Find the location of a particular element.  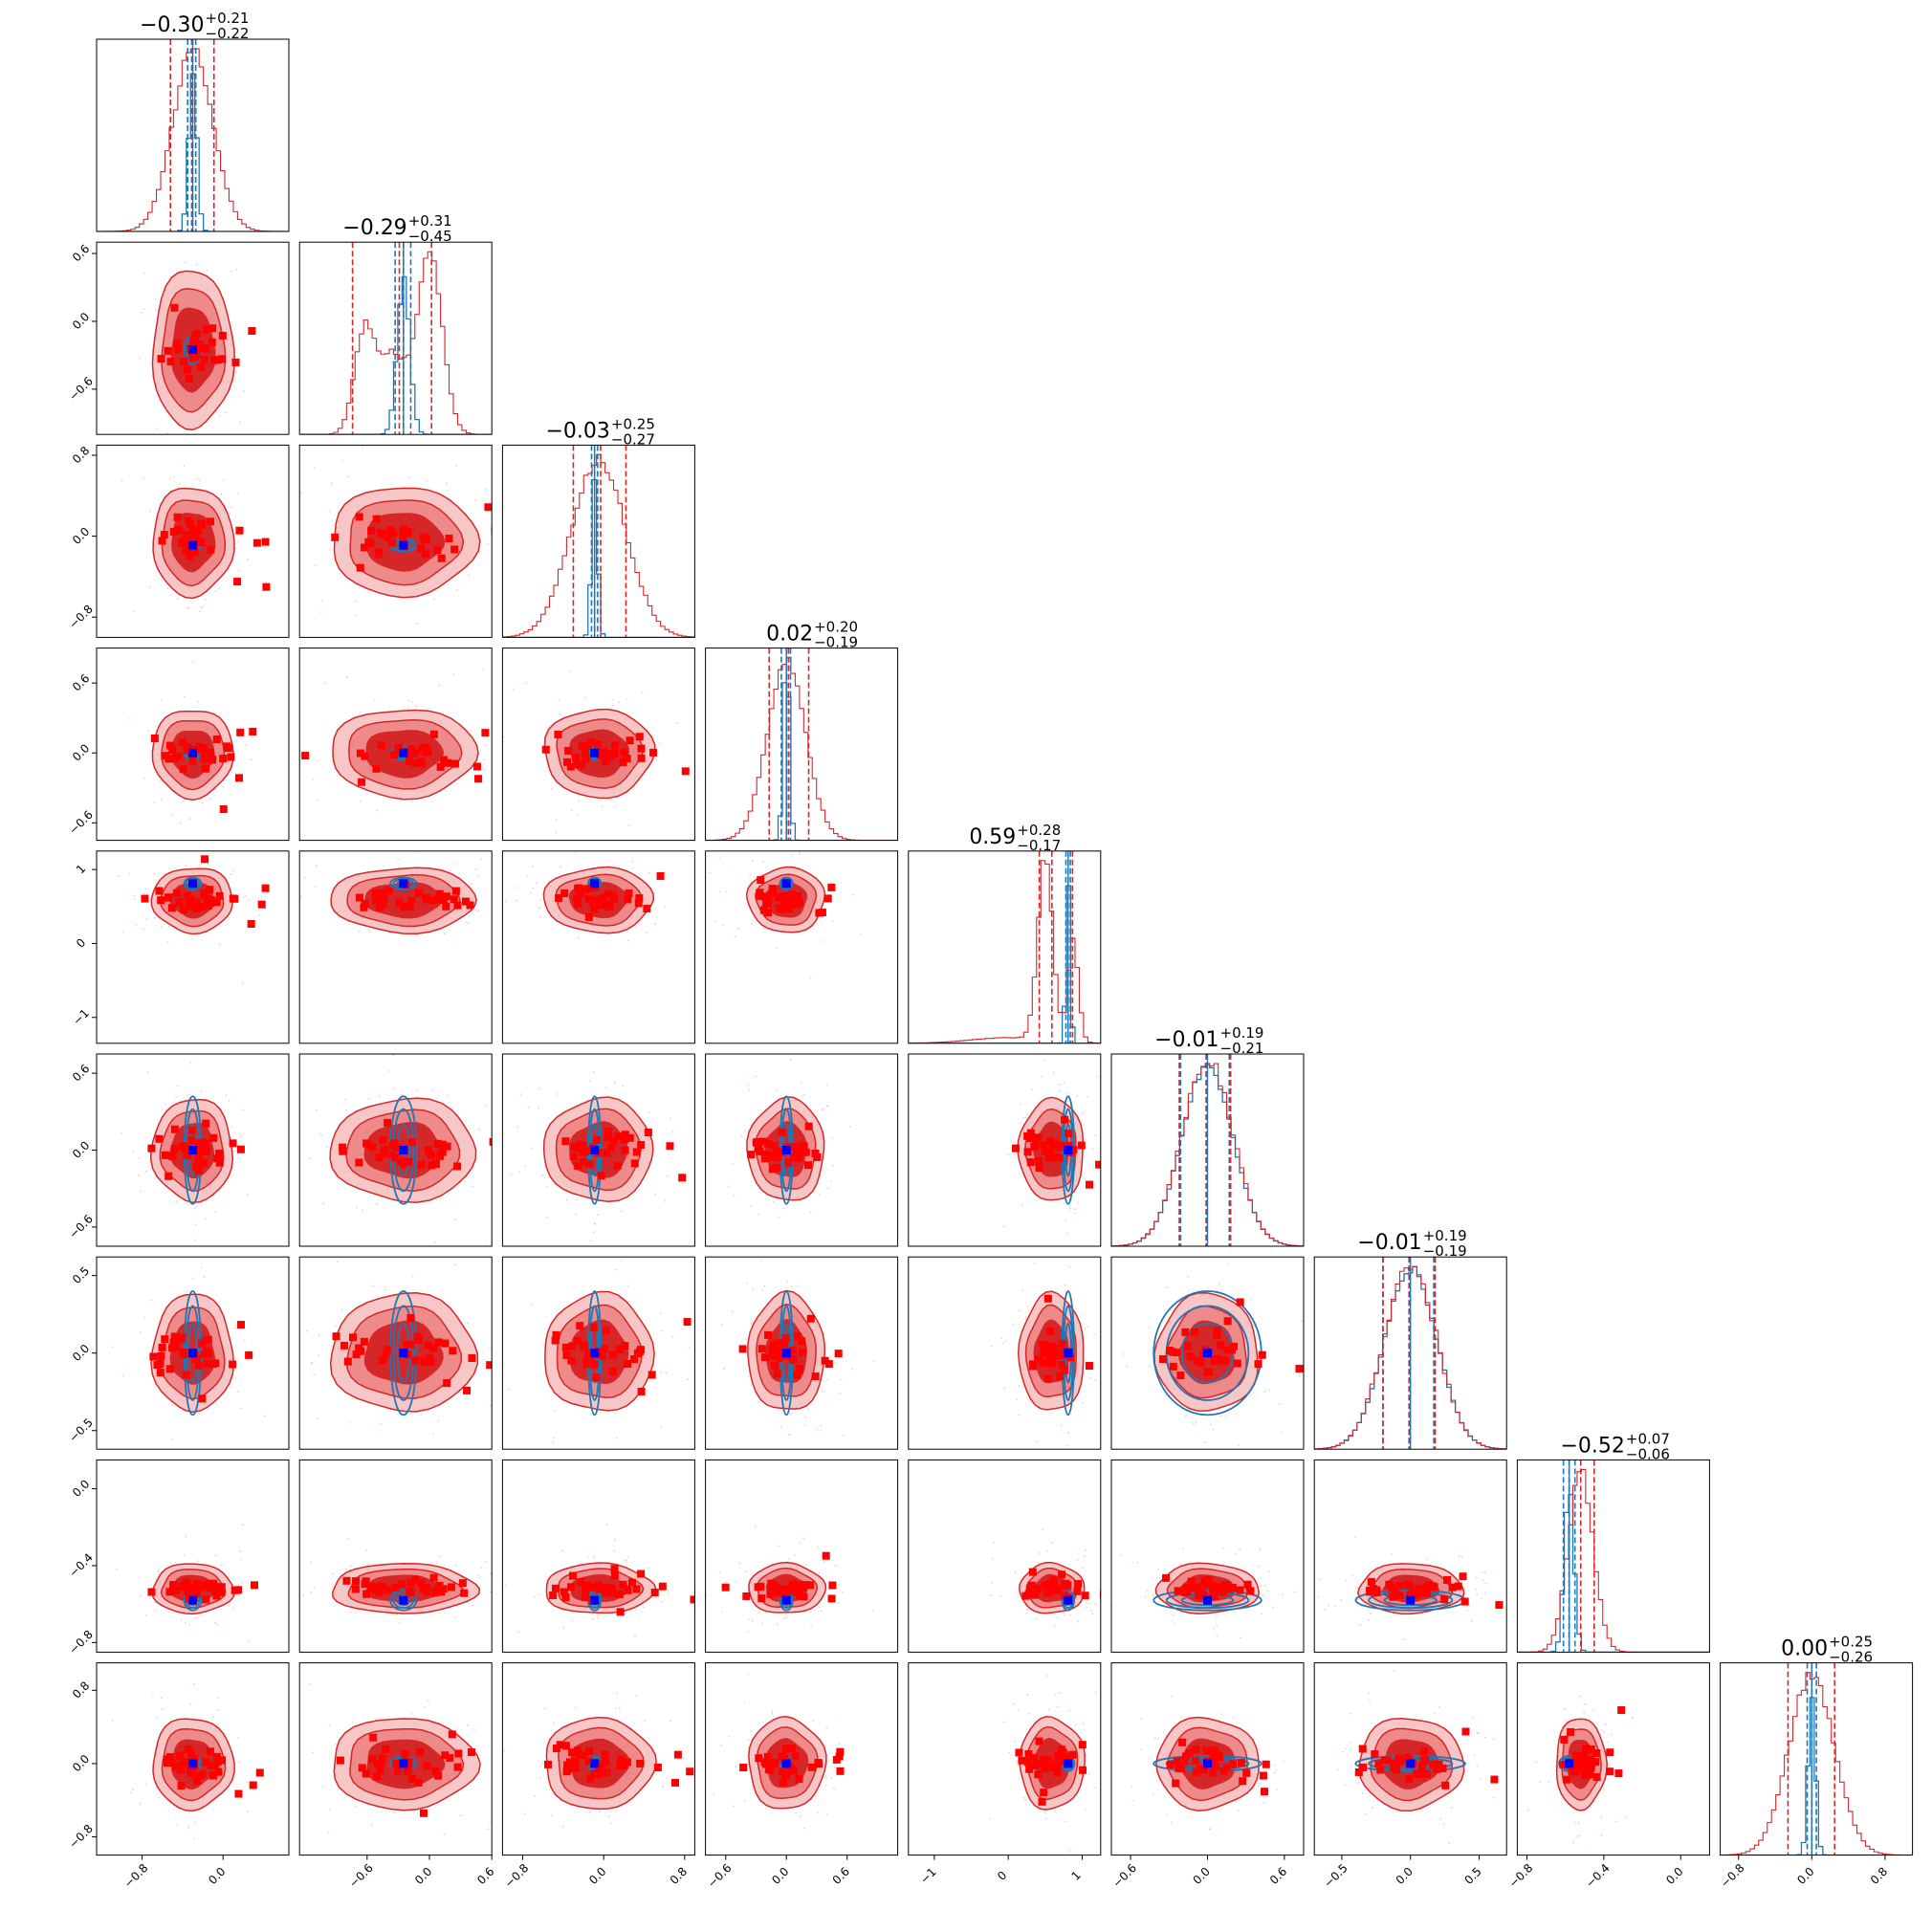

panel-r5-c1 is located at coordinates (395, 1150).